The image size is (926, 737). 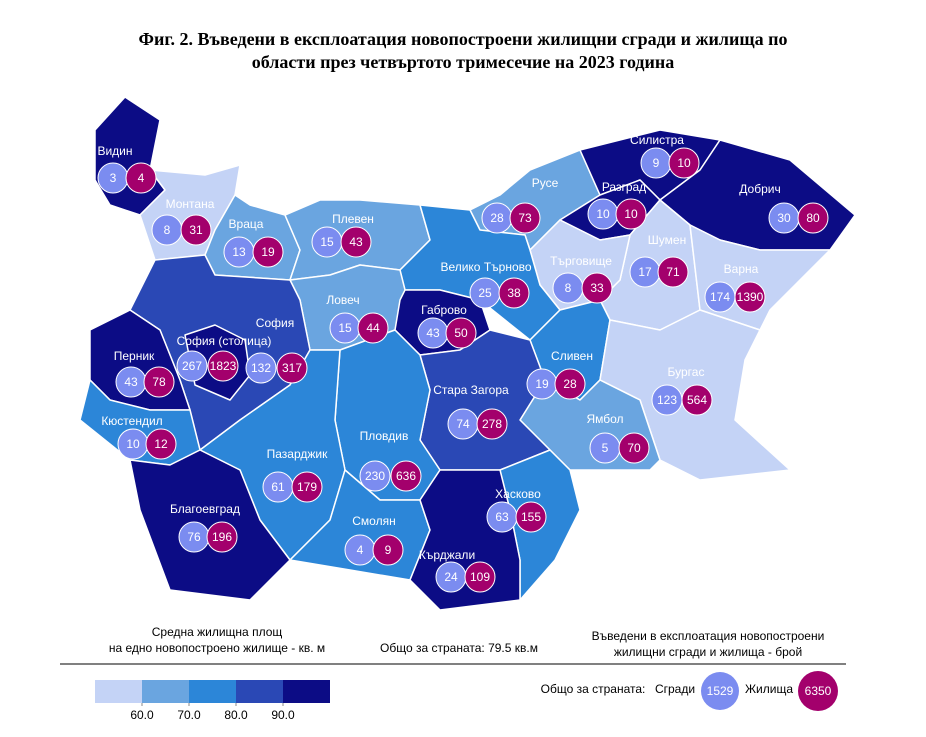 What do you see at coordinates (384, 436) in the screenshot?
I see `region-name: Пловдив` at bounding box center [384, 436].